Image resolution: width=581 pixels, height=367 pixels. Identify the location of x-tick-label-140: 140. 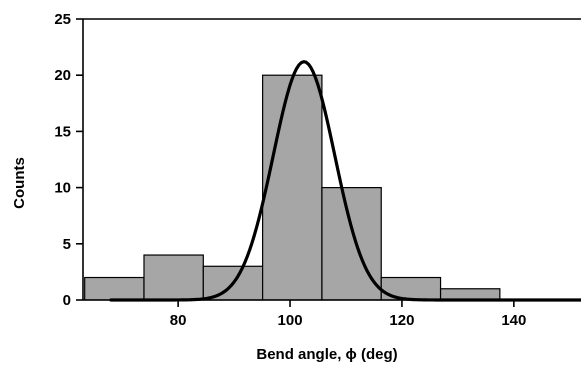
(513, 320).